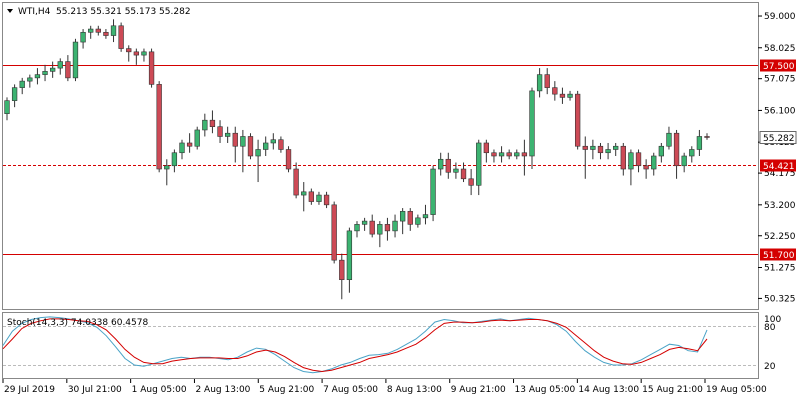  I want to click on x-tick-label: 19 Aug 05:00, so click(736, 390).